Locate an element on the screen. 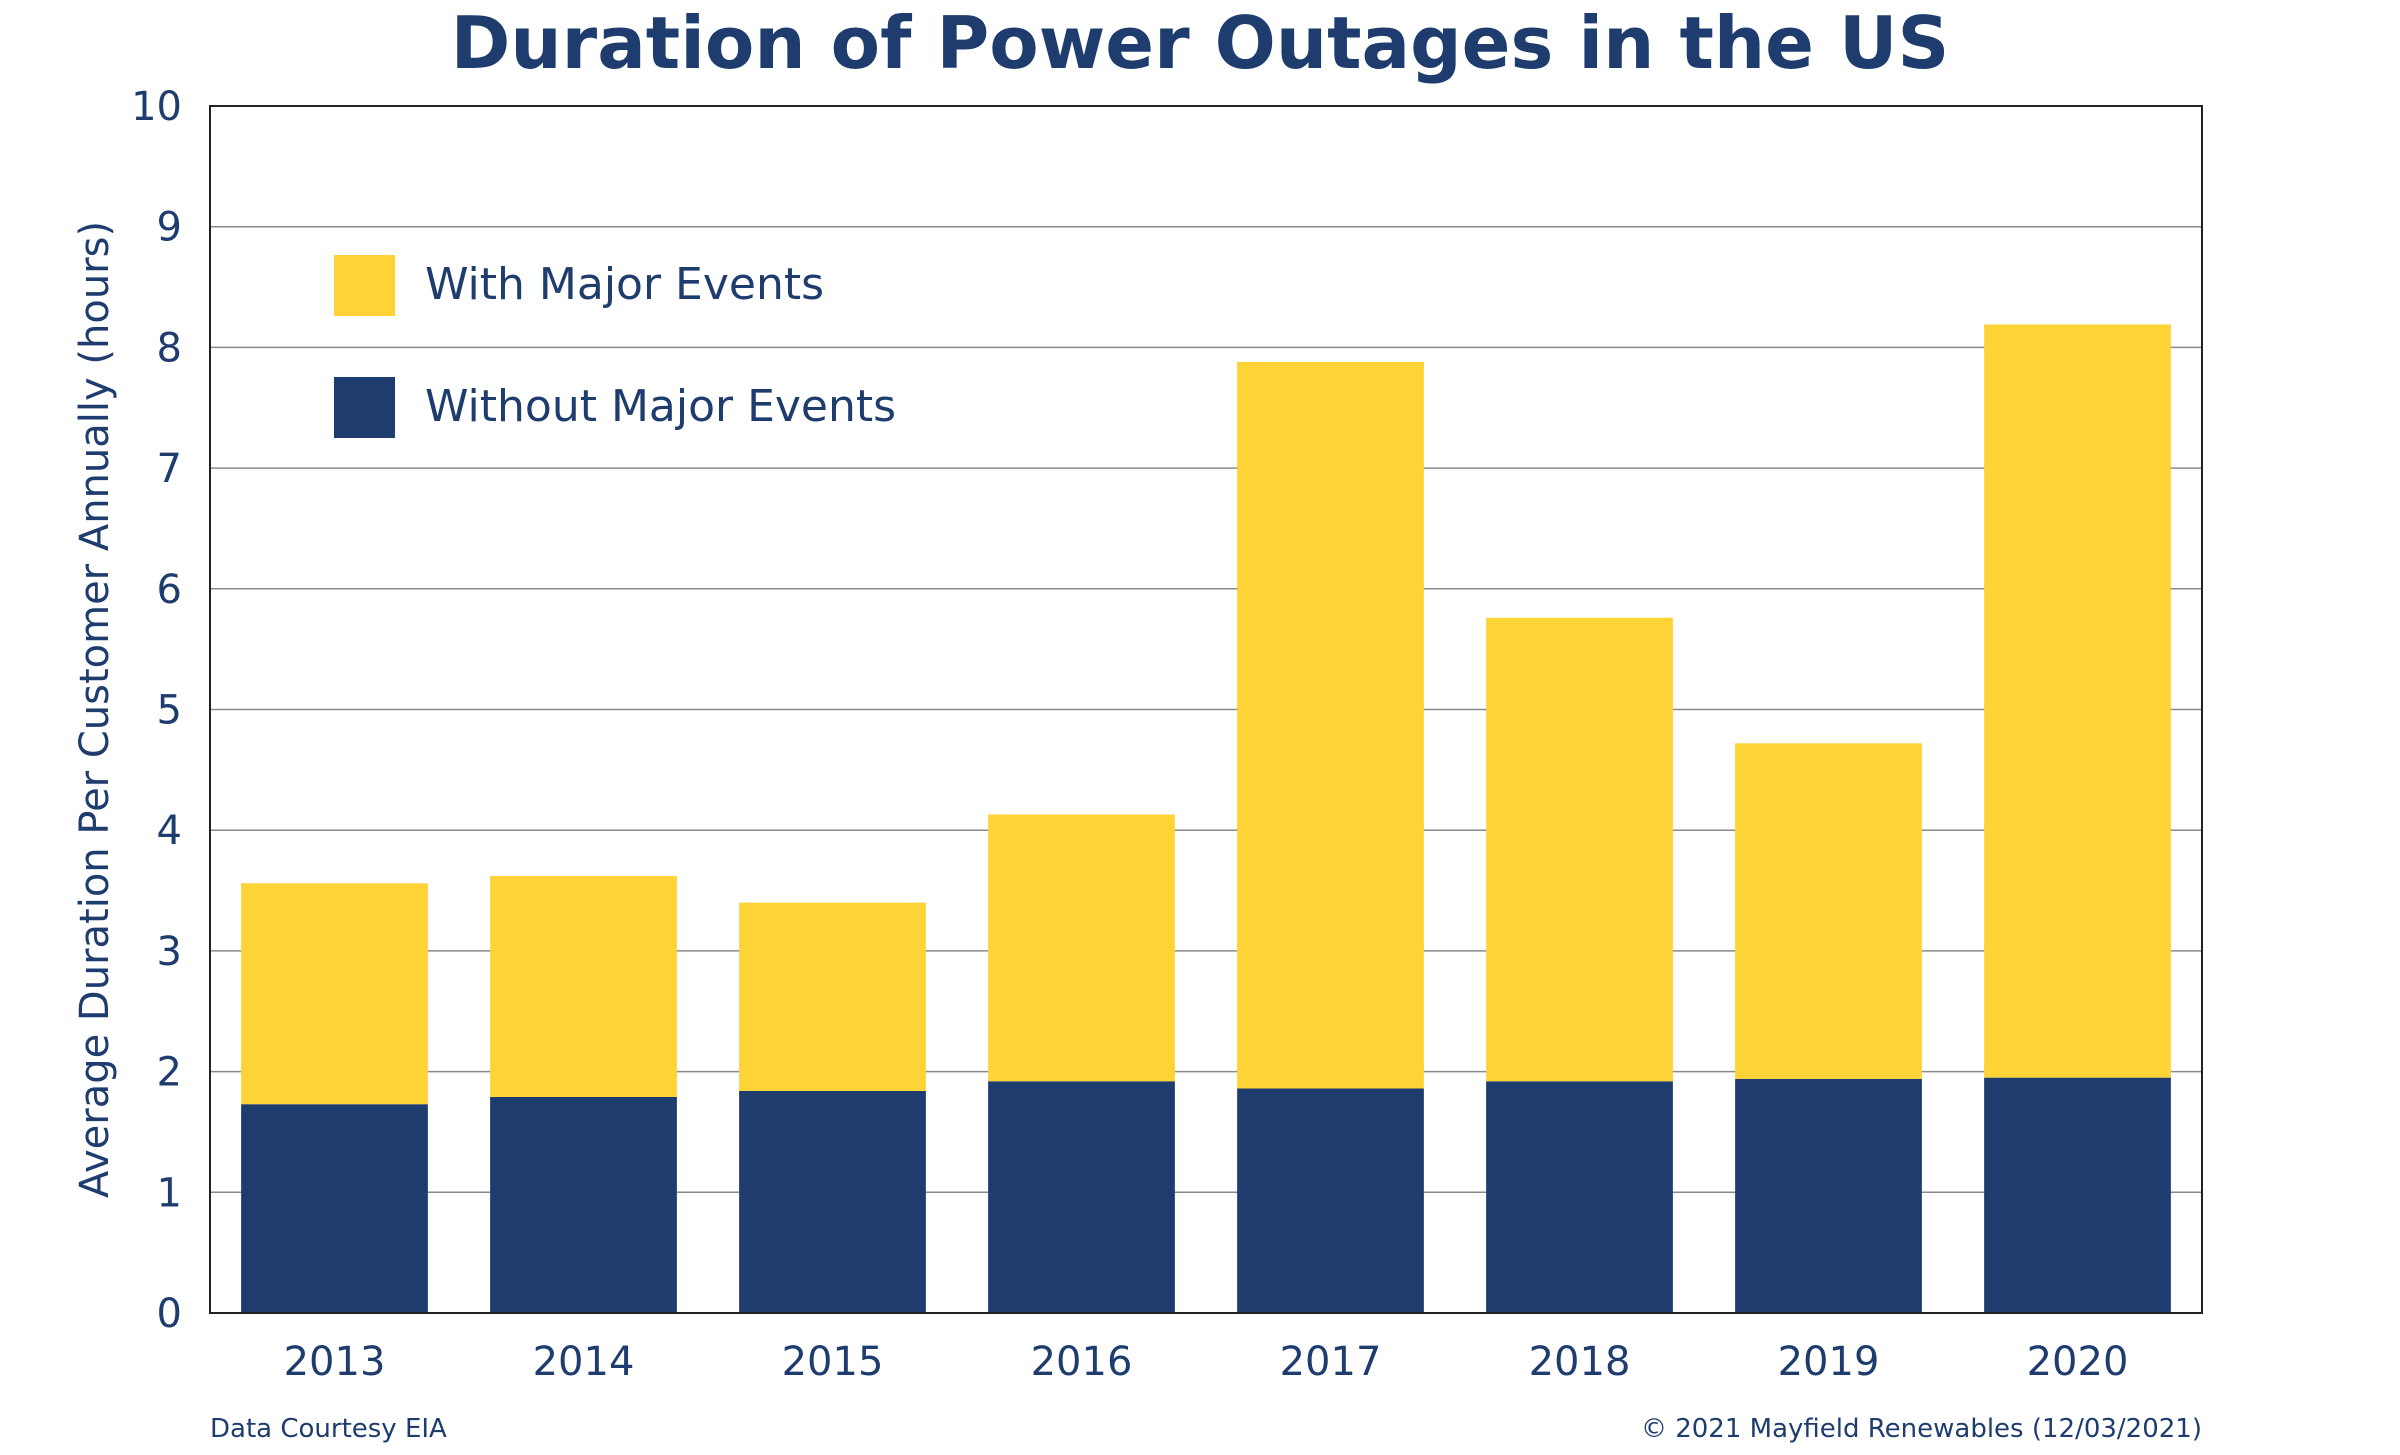  bar-without-2015 is located at coordinates (832, 1201).